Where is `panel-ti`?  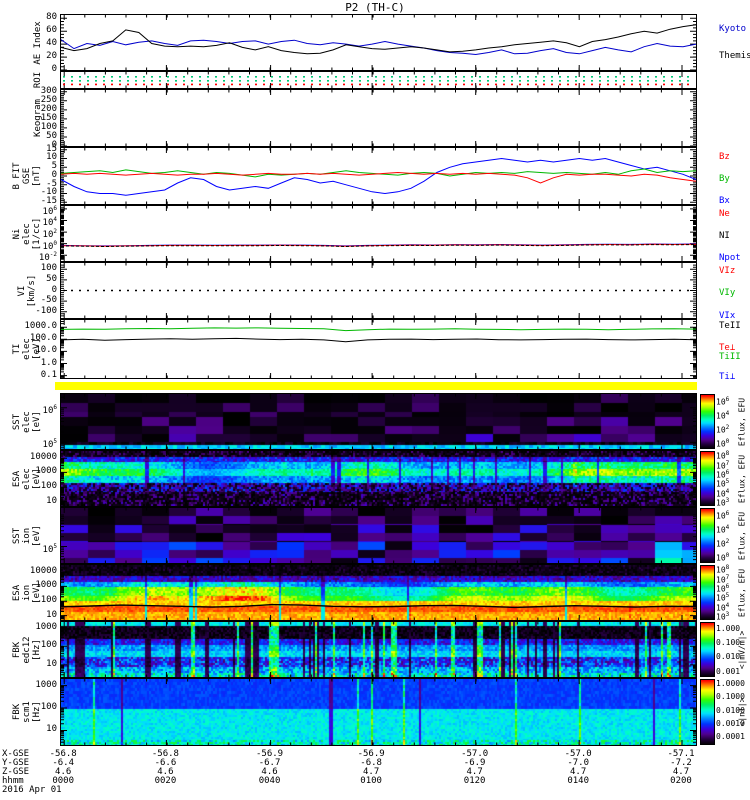 panel-ti is located at coordinates (378, 349).